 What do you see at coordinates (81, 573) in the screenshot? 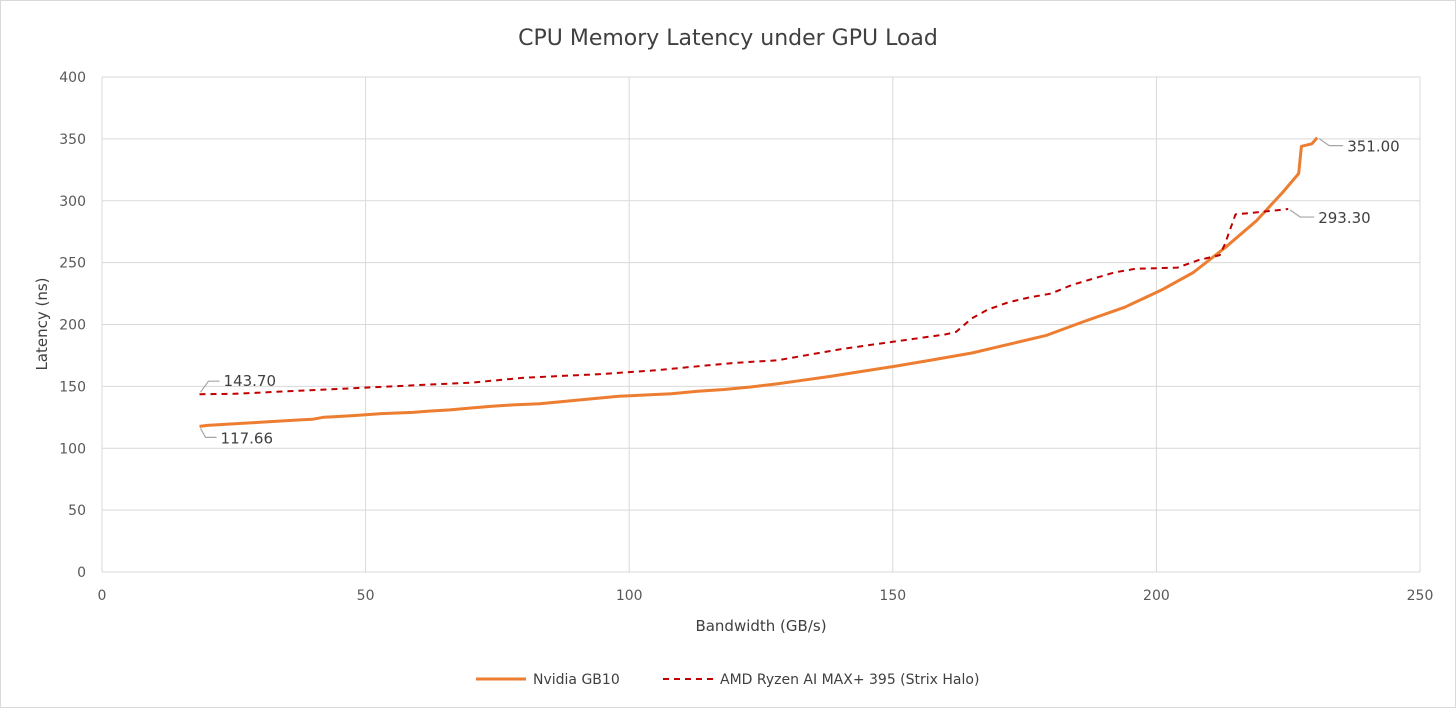
I see `y-tick-label: 0` at bounding box center [81, 573].